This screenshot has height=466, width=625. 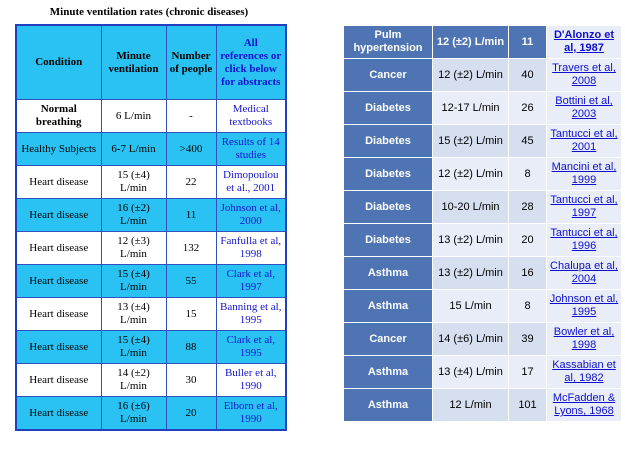 What do you see at coordinates (133, 380) in the screenshot?
I see `ventilation-cell: 14 (±2) L/min` at bounding box center [133, 380].